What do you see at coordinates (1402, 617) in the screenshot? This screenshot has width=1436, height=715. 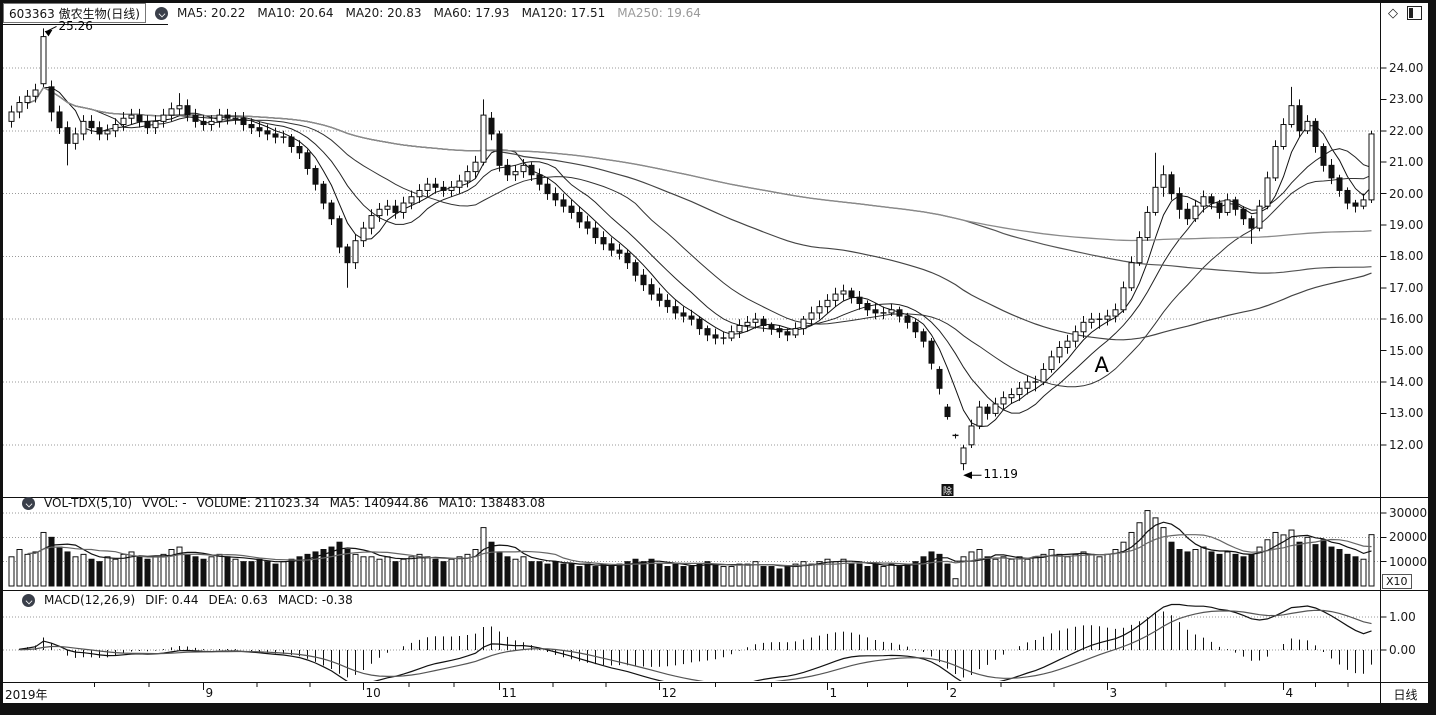 I see `macd-axis-label: 1.00` at bounding box center [1402, 617].